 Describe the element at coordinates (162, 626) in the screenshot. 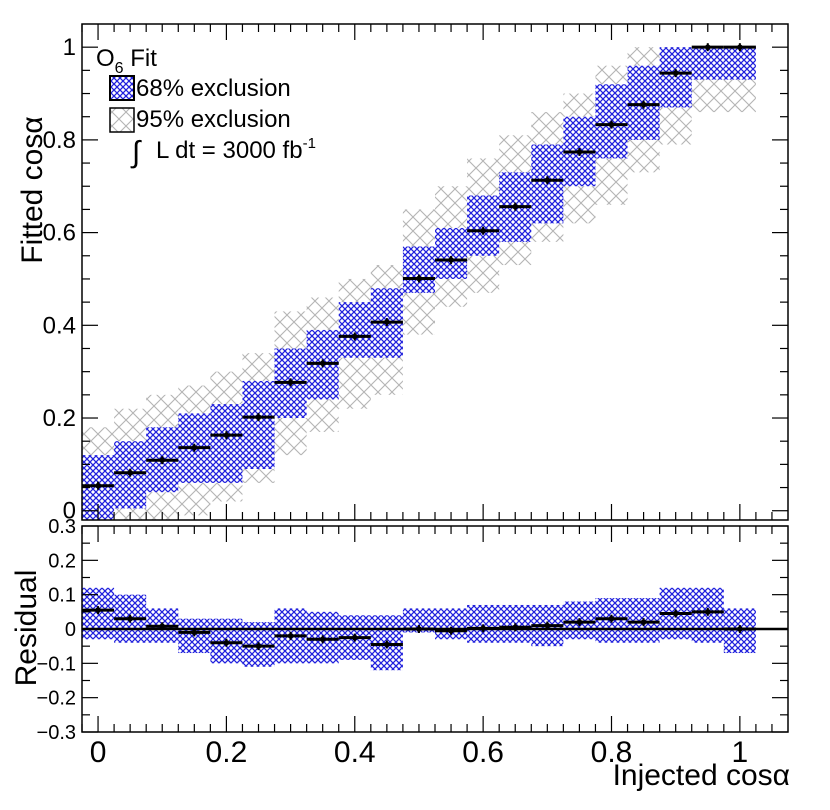

I see `residual-point-2-marker` at that location.